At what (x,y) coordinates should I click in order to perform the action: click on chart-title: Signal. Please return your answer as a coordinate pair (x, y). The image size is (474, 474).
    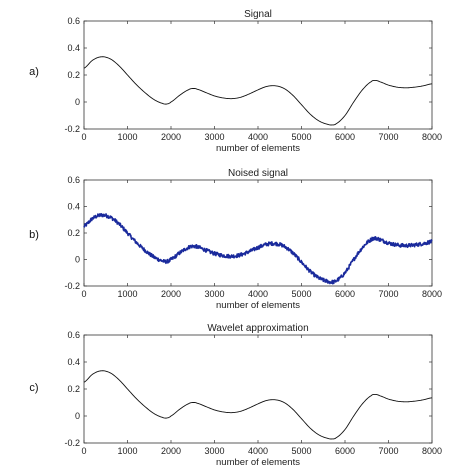
    Looking at the image, I should click on (258, 14).